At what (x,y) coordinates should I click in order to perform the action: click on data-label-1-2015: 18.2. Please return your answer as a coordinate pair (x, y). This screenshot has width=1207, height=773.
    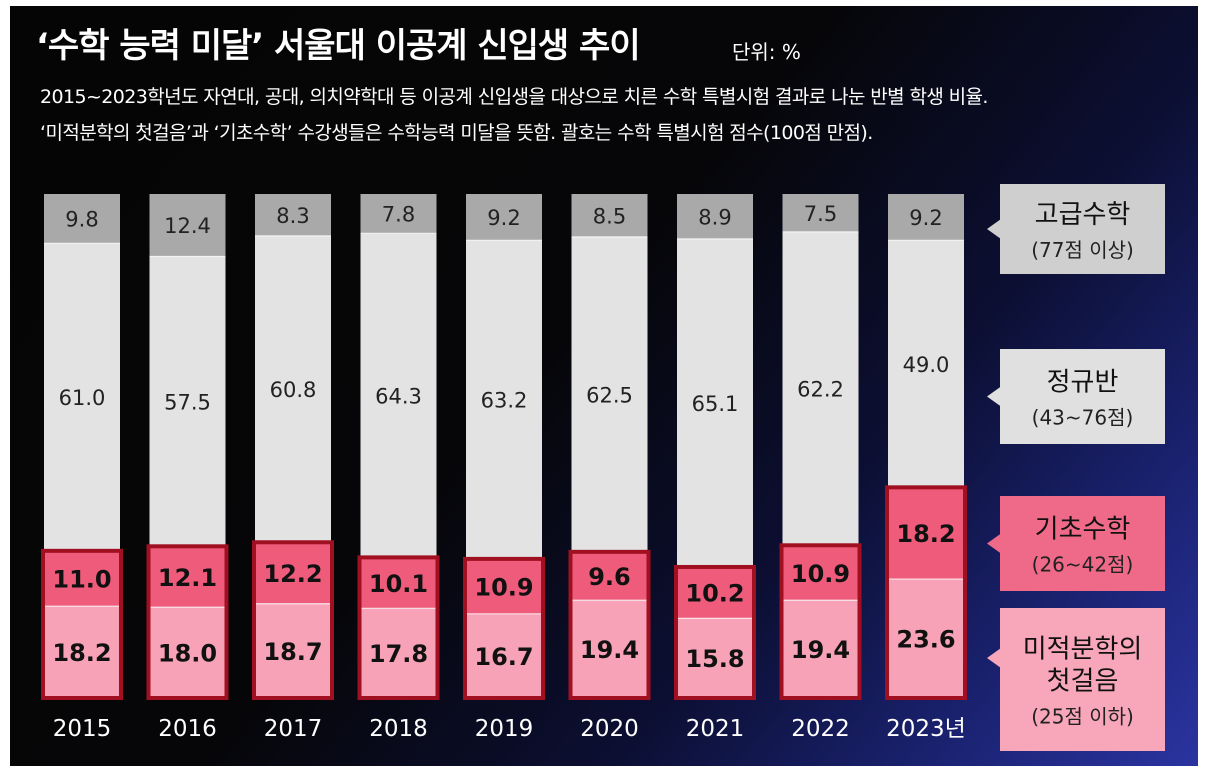
    Looking at the image, I should click on (81, 653).